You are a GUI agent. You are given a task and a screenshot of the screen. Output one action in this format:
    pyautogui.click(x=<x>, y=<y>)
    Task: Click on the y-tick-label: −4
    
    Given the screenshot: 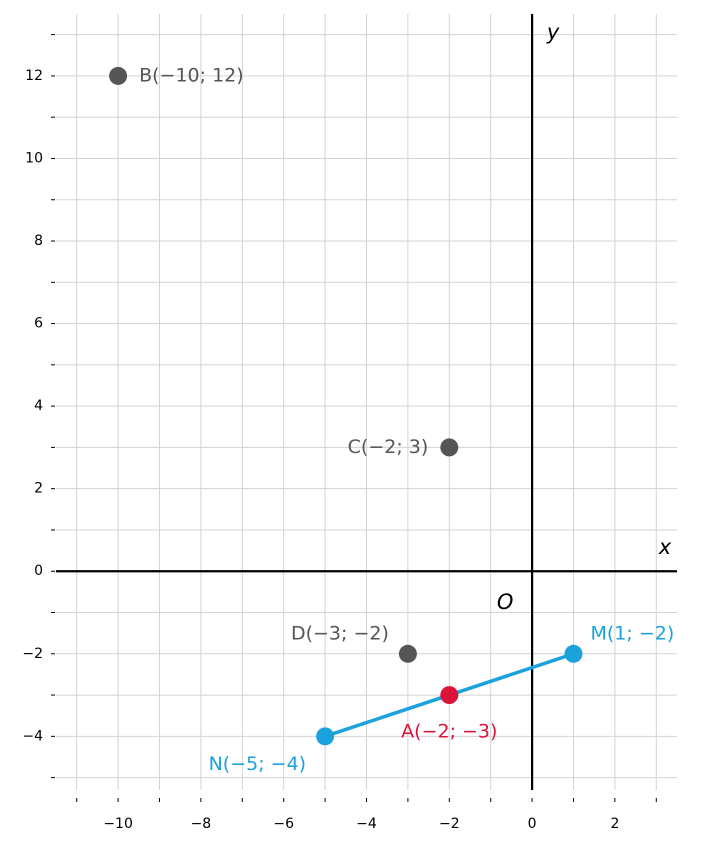 What is the action you would take?
    pyautogui.click(x=32, y=736)
    